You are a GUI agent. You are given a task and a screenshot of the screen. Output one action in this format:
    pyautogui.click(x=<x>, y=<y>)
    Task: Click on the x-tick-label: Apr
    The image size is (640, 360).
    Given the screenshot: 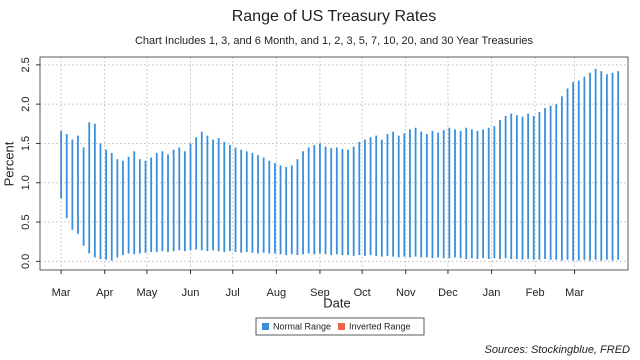 What is the action you would take?
    pyautogui.click(x=104, y=293)
    